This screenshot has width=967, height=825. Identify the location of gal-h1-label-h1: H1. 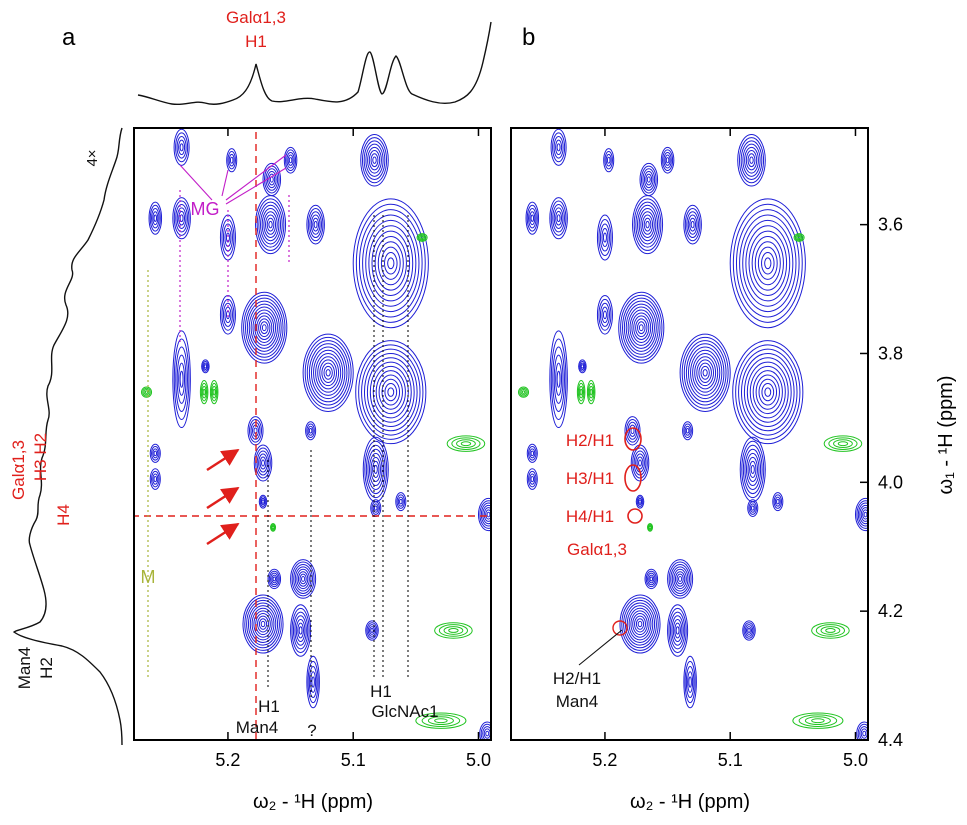
(256, 41).